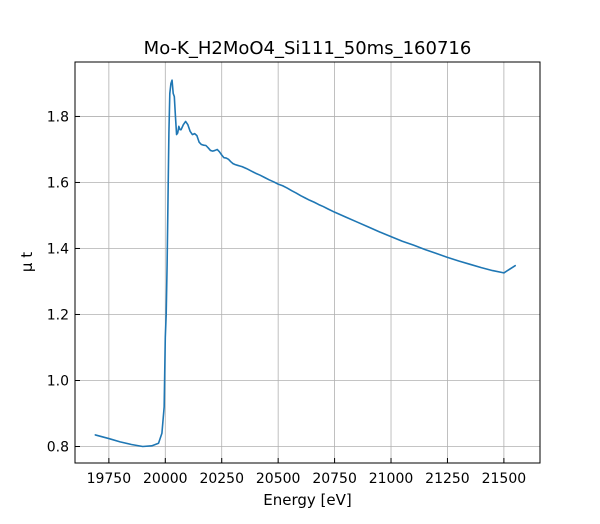 This screenshot has width=600, height=524. I want to click on y-axis-label: μ t, so click(27, 262).